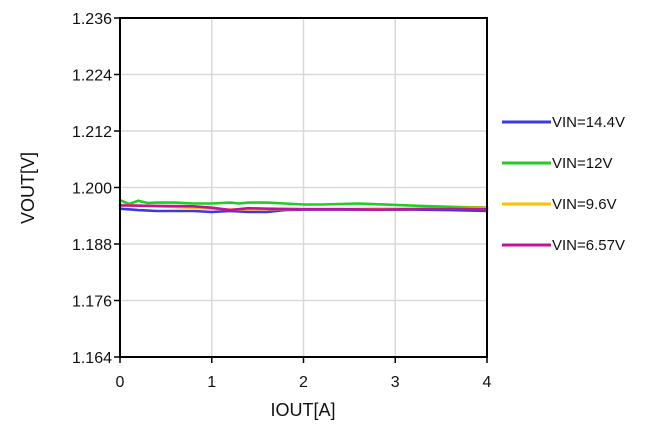  What do you see at coordinates (92, 132) in the screenshot?
I see `y-tick-label: 1.212` at bounding box center [92, 132].